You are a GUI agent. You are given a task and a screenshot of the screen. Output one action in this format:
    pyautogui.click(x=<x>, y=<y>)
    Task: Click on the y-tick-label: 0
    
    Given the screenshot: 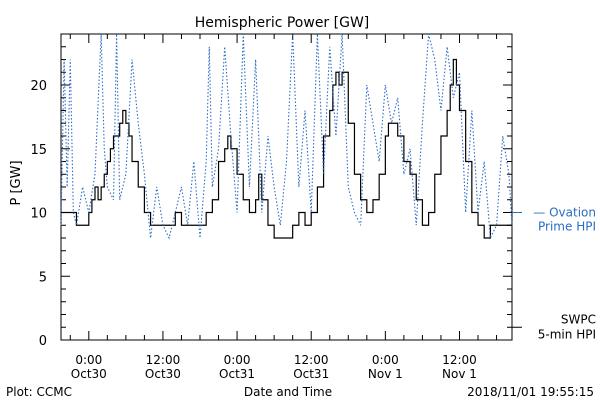 What is the action you would take?
    pyautogui.click(x=43, y=341)
    